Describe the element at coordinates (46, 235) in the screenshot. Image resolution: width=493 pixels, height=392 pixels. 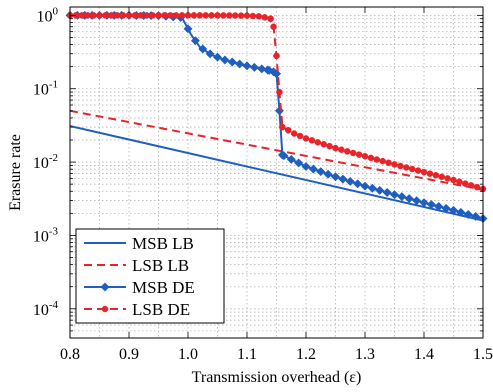
I see `y-tick-label: 10⁻³` at that location.